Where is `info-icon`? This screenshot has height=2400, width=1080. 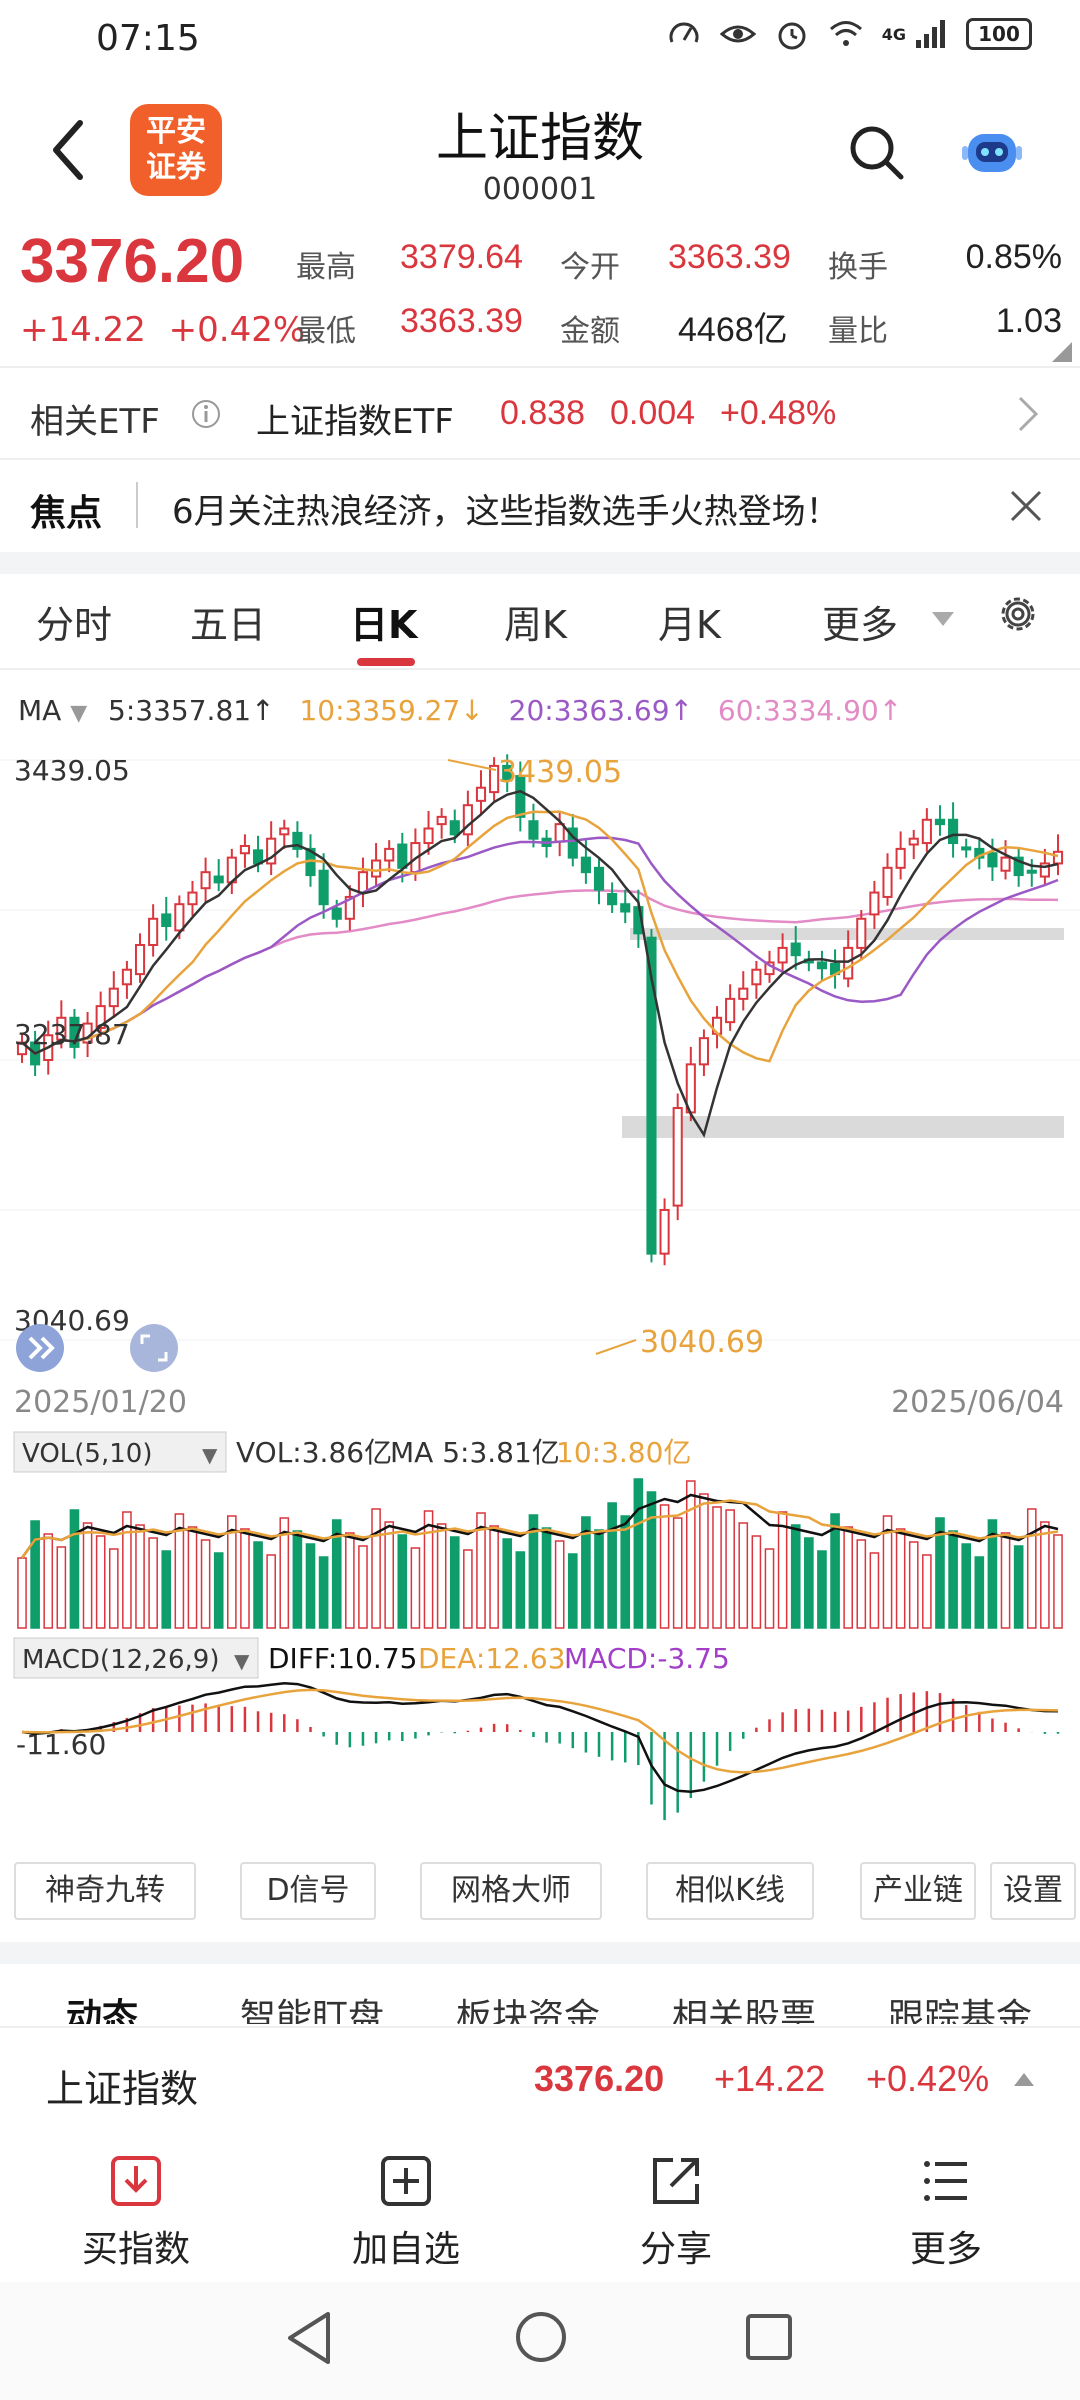 info-icon is located at coordinates (206, 414).